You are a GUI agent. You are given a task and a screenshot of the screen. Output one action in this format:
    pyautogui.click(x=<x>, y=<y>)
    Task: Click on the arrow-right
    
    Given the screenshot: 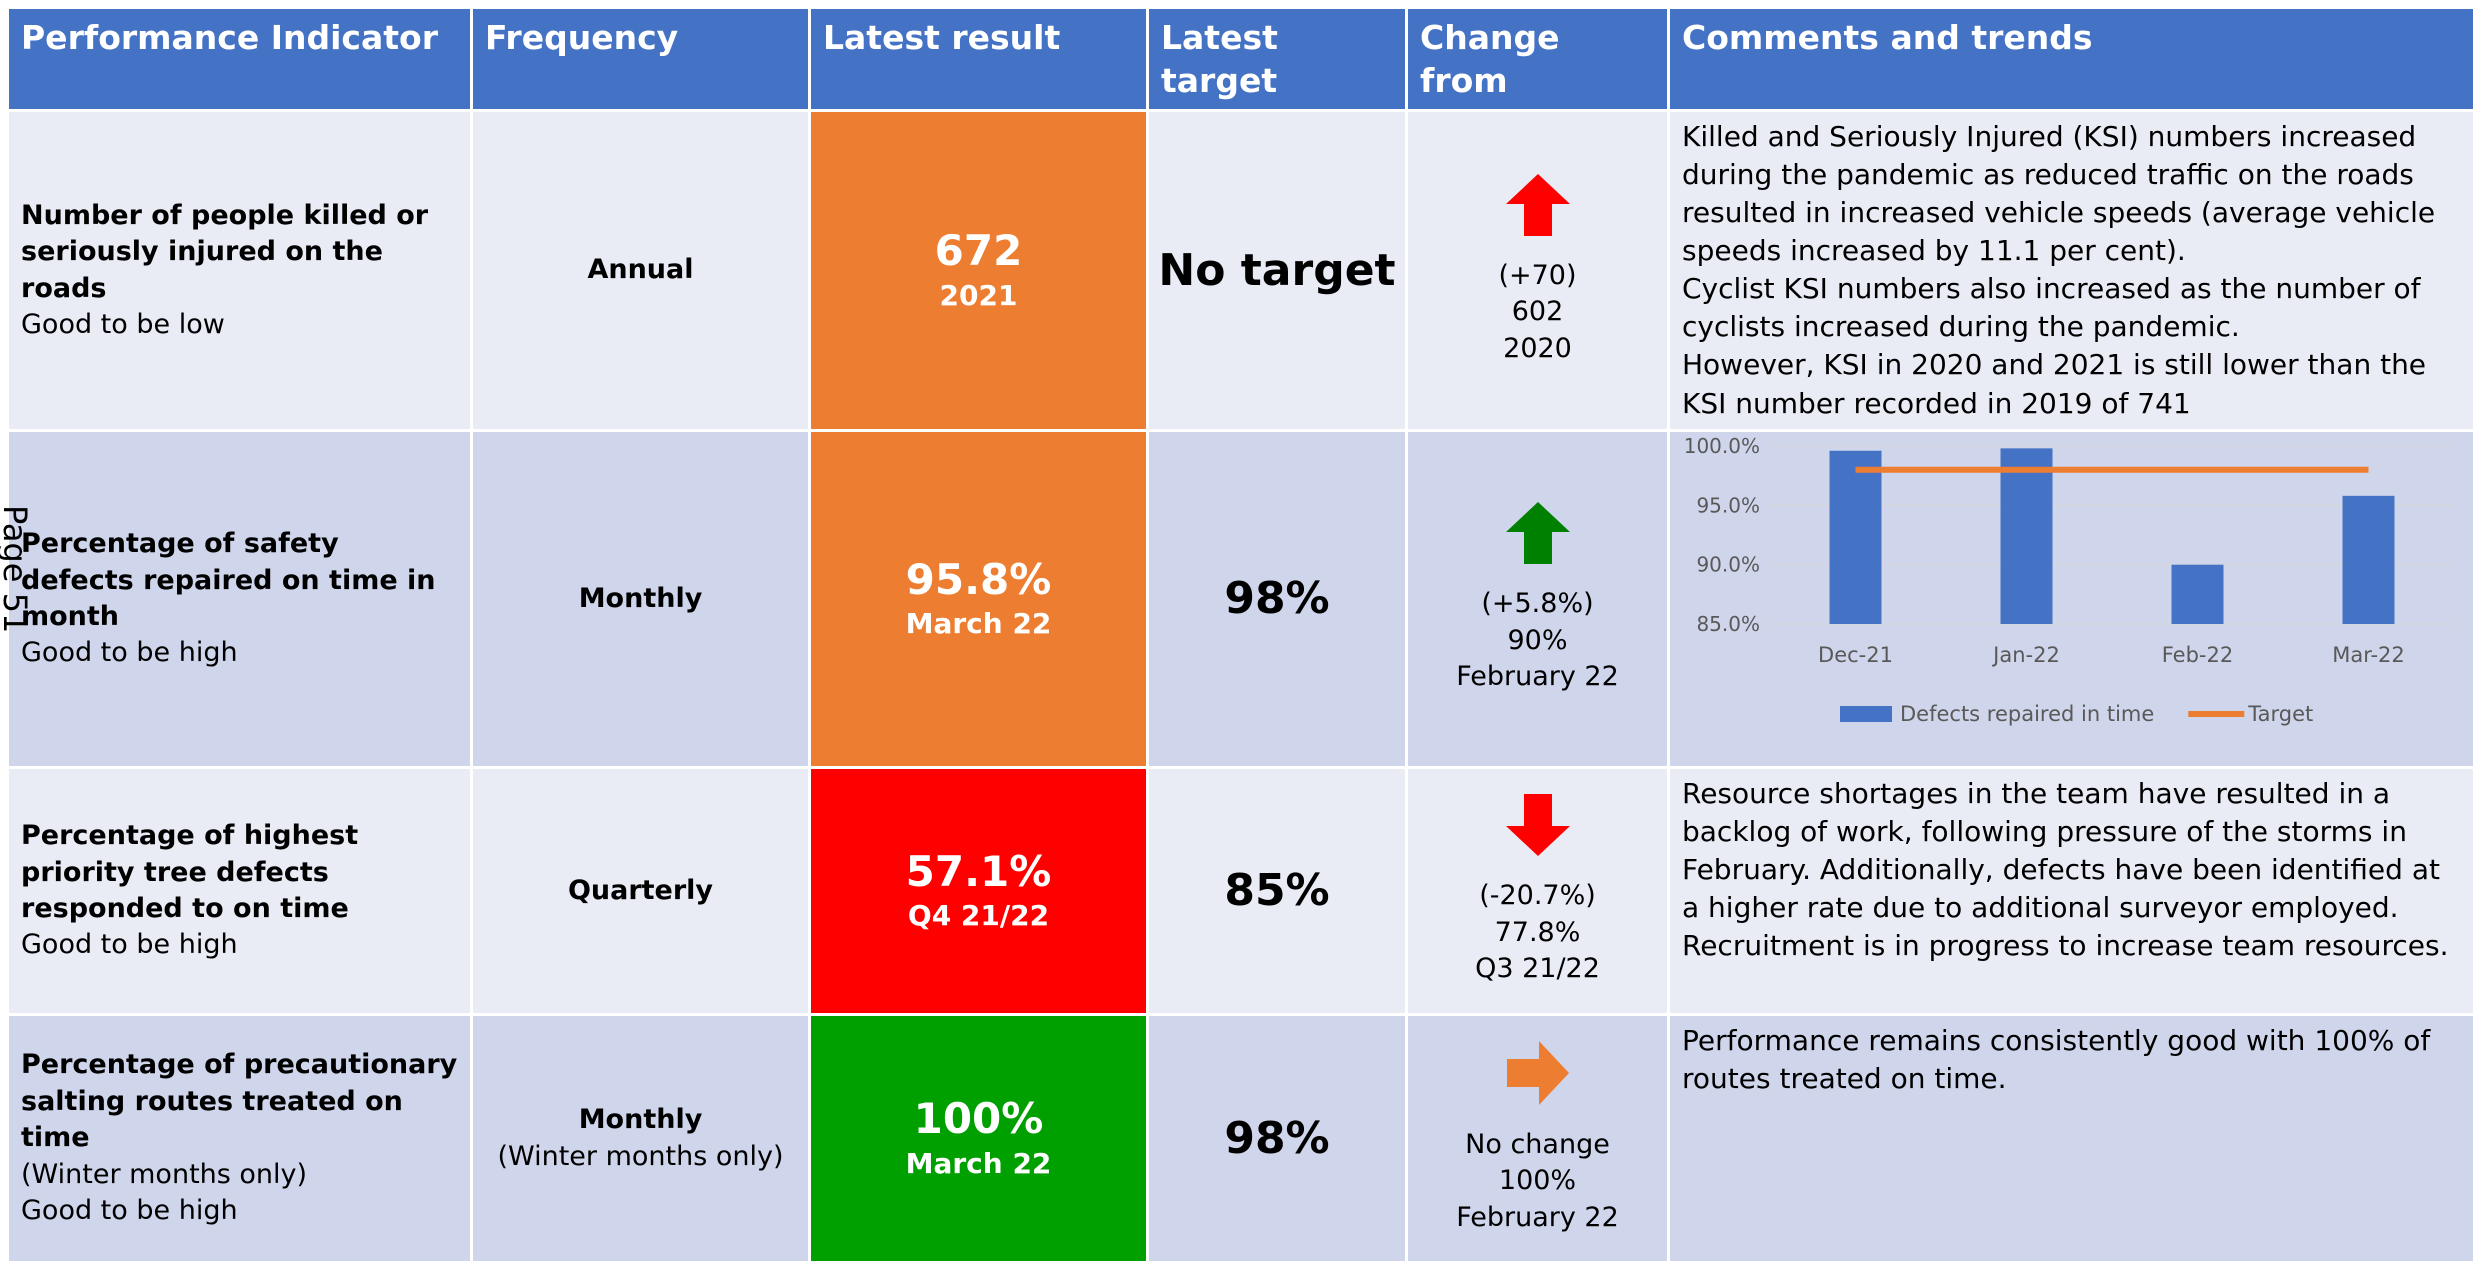 What is the action you would take?
    pyautogui.click(x=1537, y=1072)
    